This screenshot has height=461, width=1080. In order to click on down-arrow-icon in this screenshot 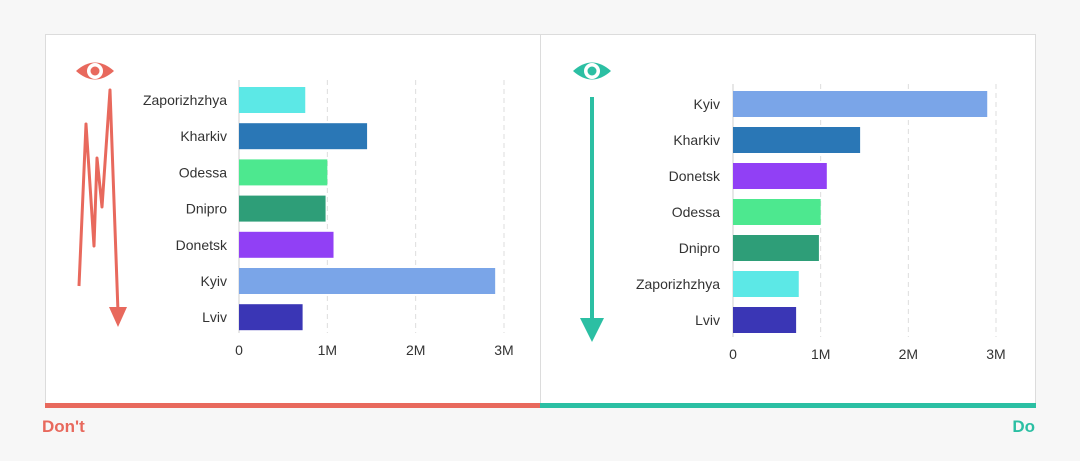, I will do `click(592, 219)`.